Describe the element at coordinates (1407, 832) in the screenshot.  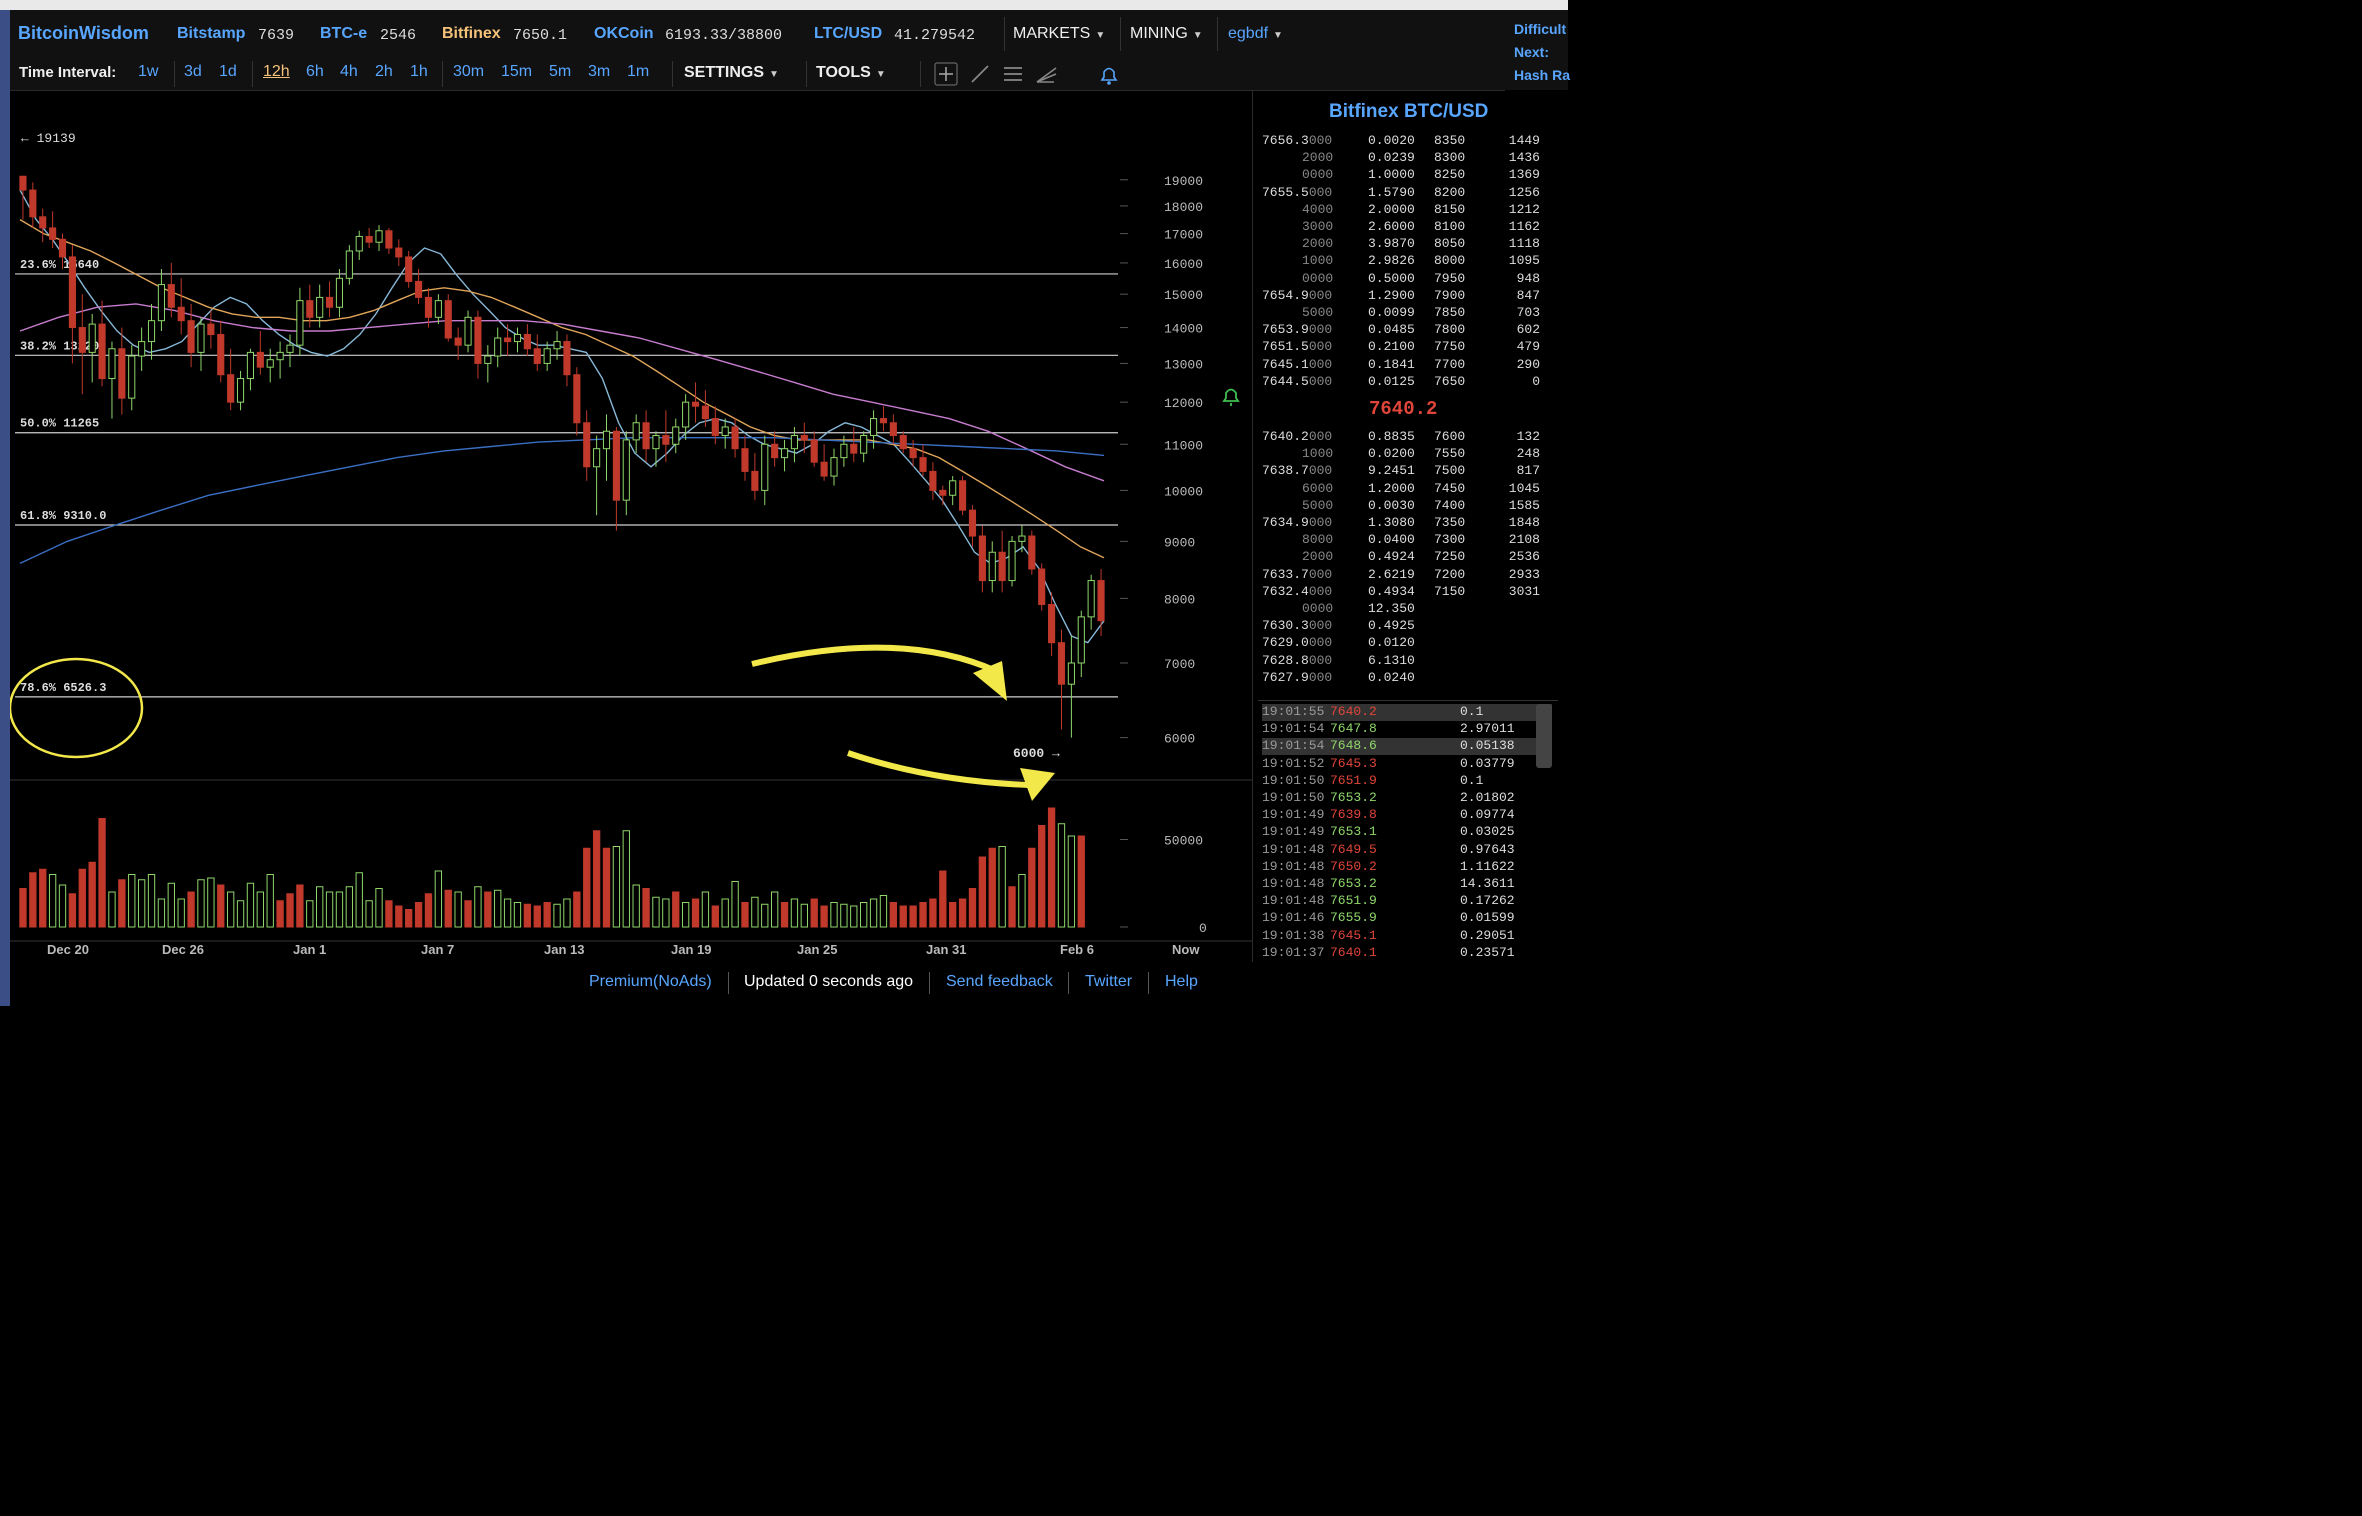
I see `trade-row: 19:01:49 7653.1 0.03025` at that location.